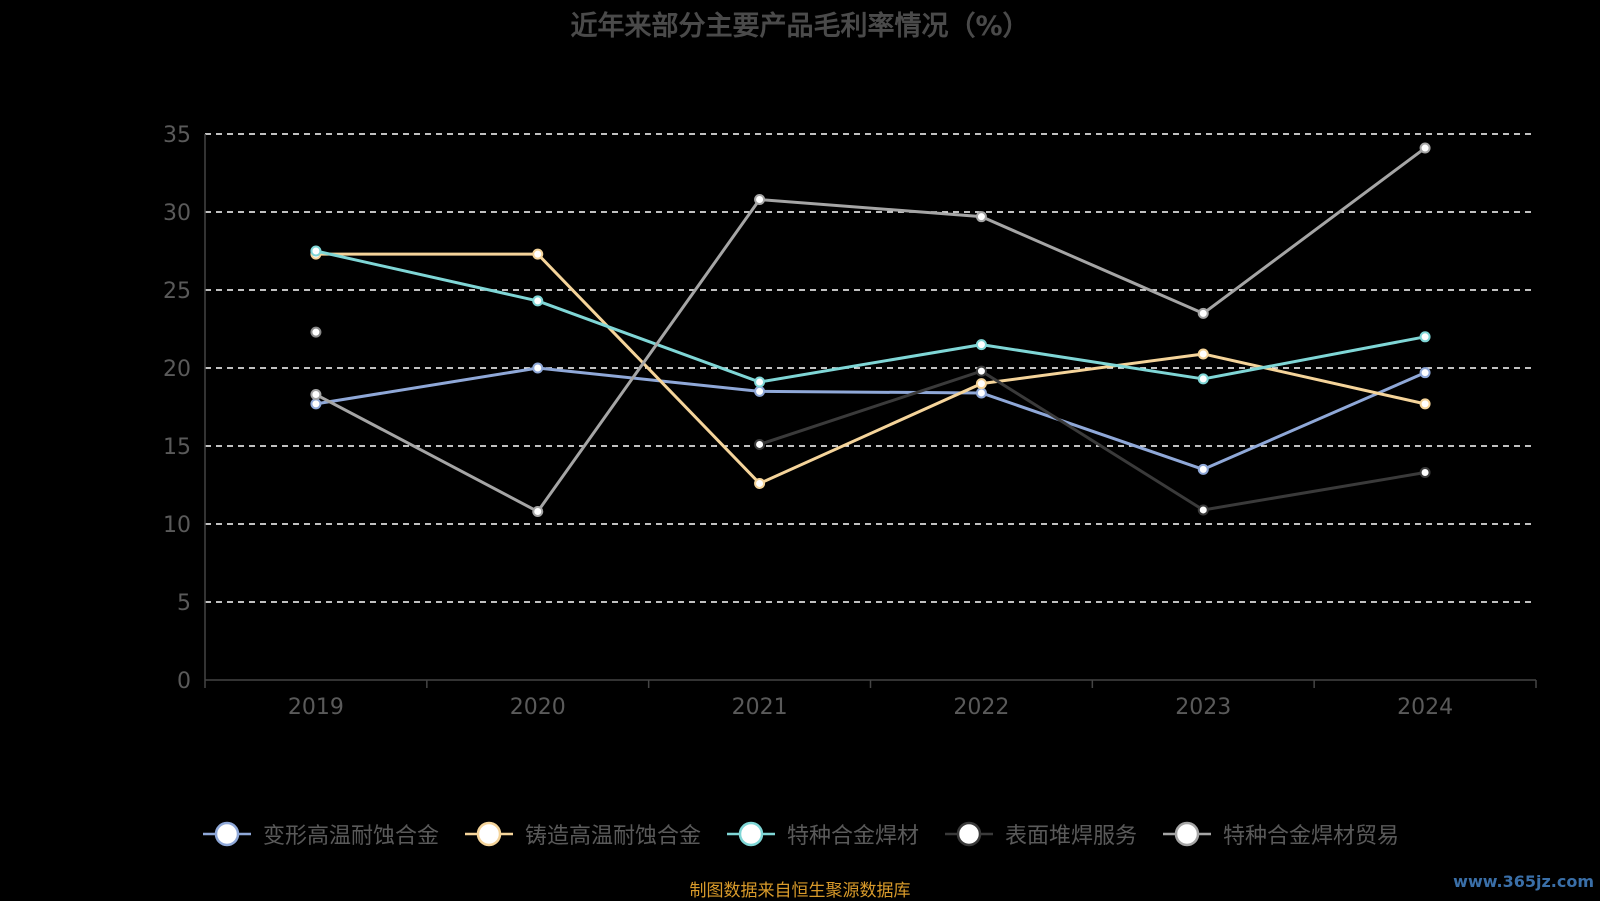  Describe the element at coordinates (800, 891) in the screenshot. I see `source-note: 制图数据来自恒生聚源数据库` at that location.